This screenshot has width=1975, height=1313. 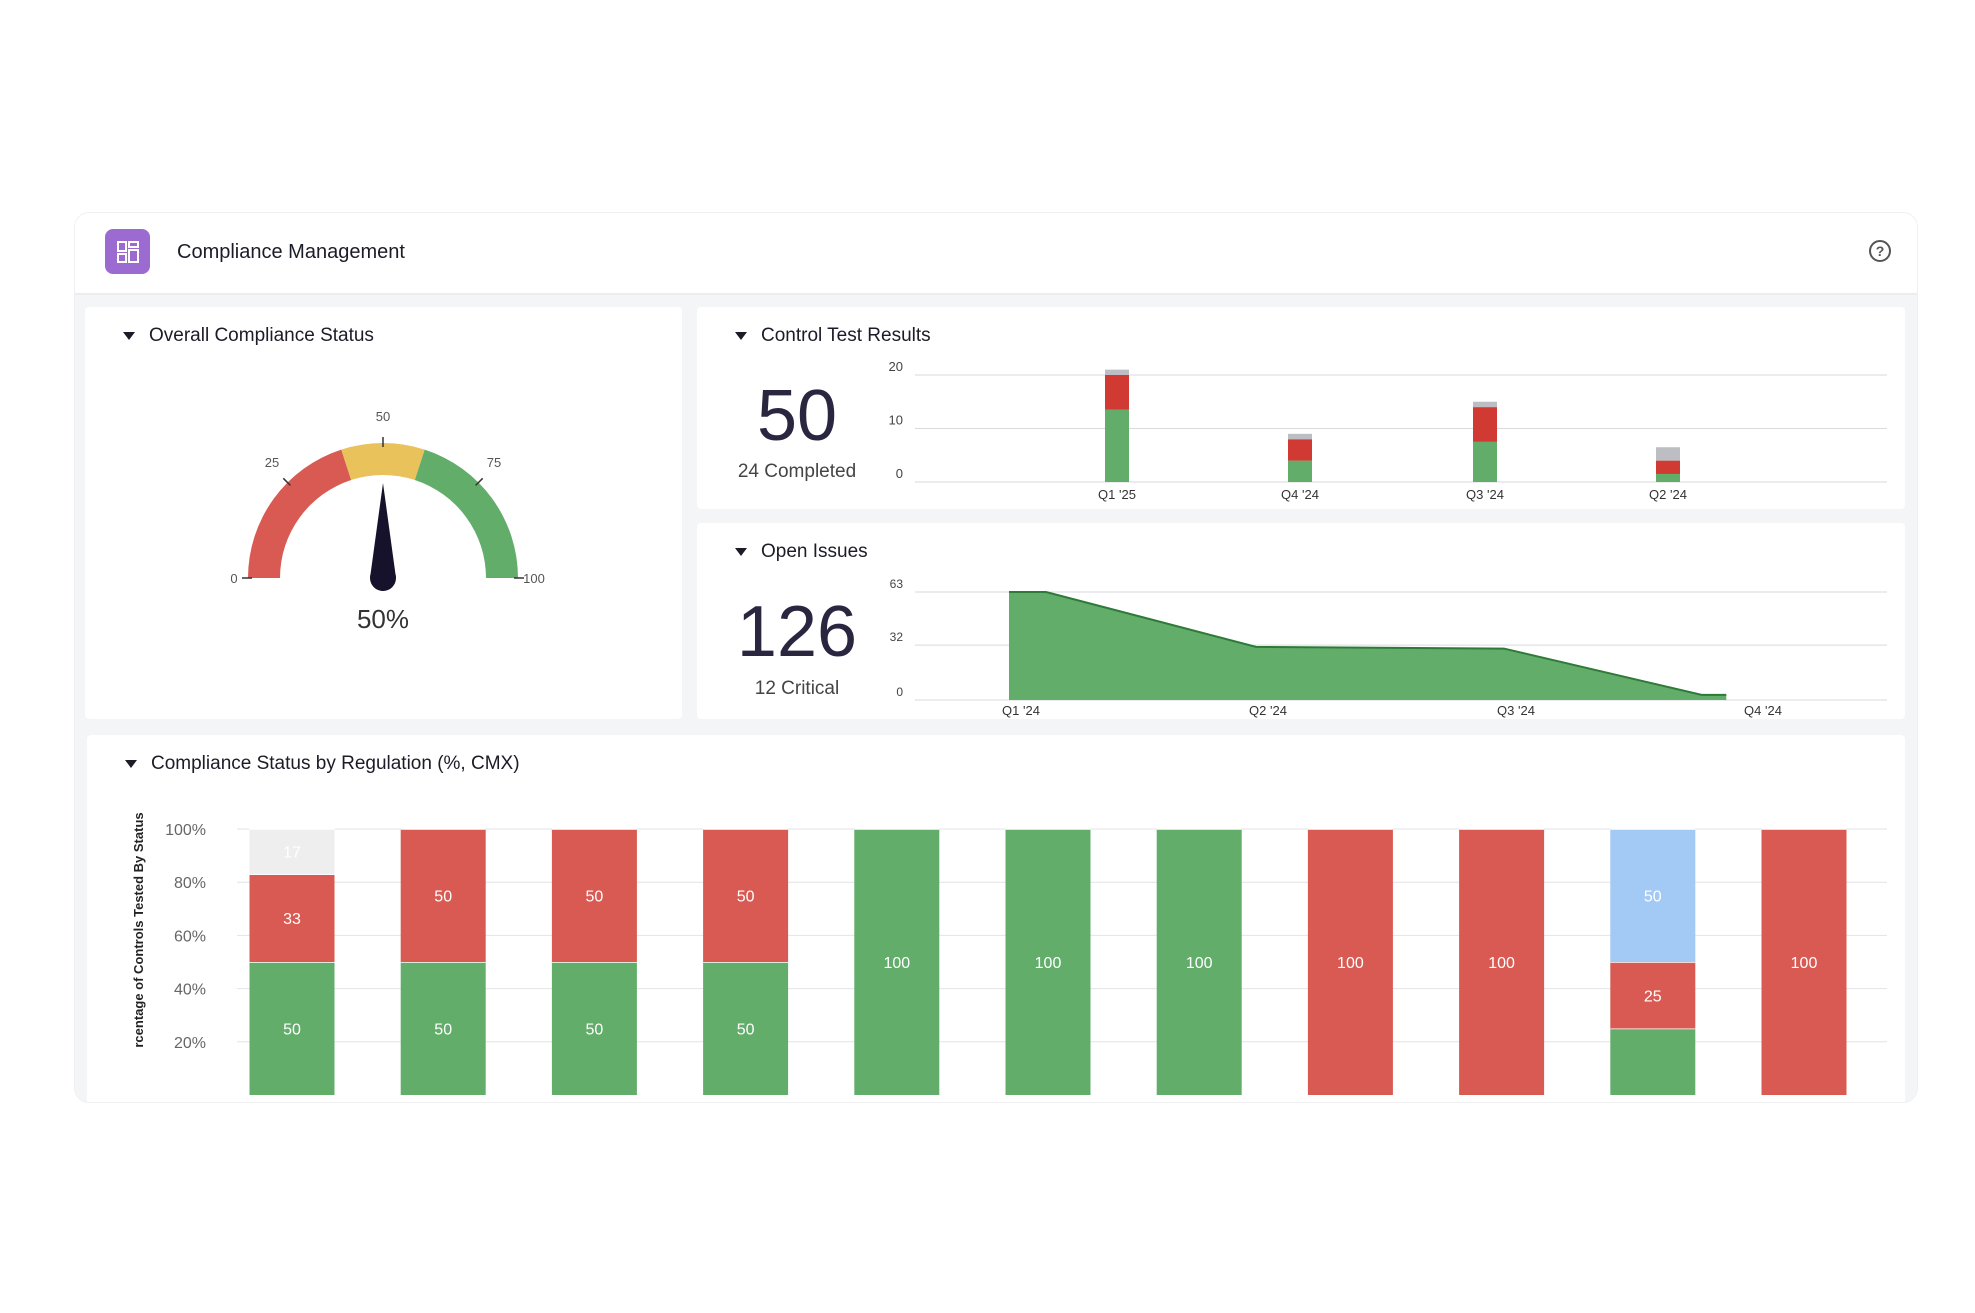 What do you see at coordinates (383, 578) in the screenshot?
I see `gauge-needle-hub` at bounding box center [383, 578].